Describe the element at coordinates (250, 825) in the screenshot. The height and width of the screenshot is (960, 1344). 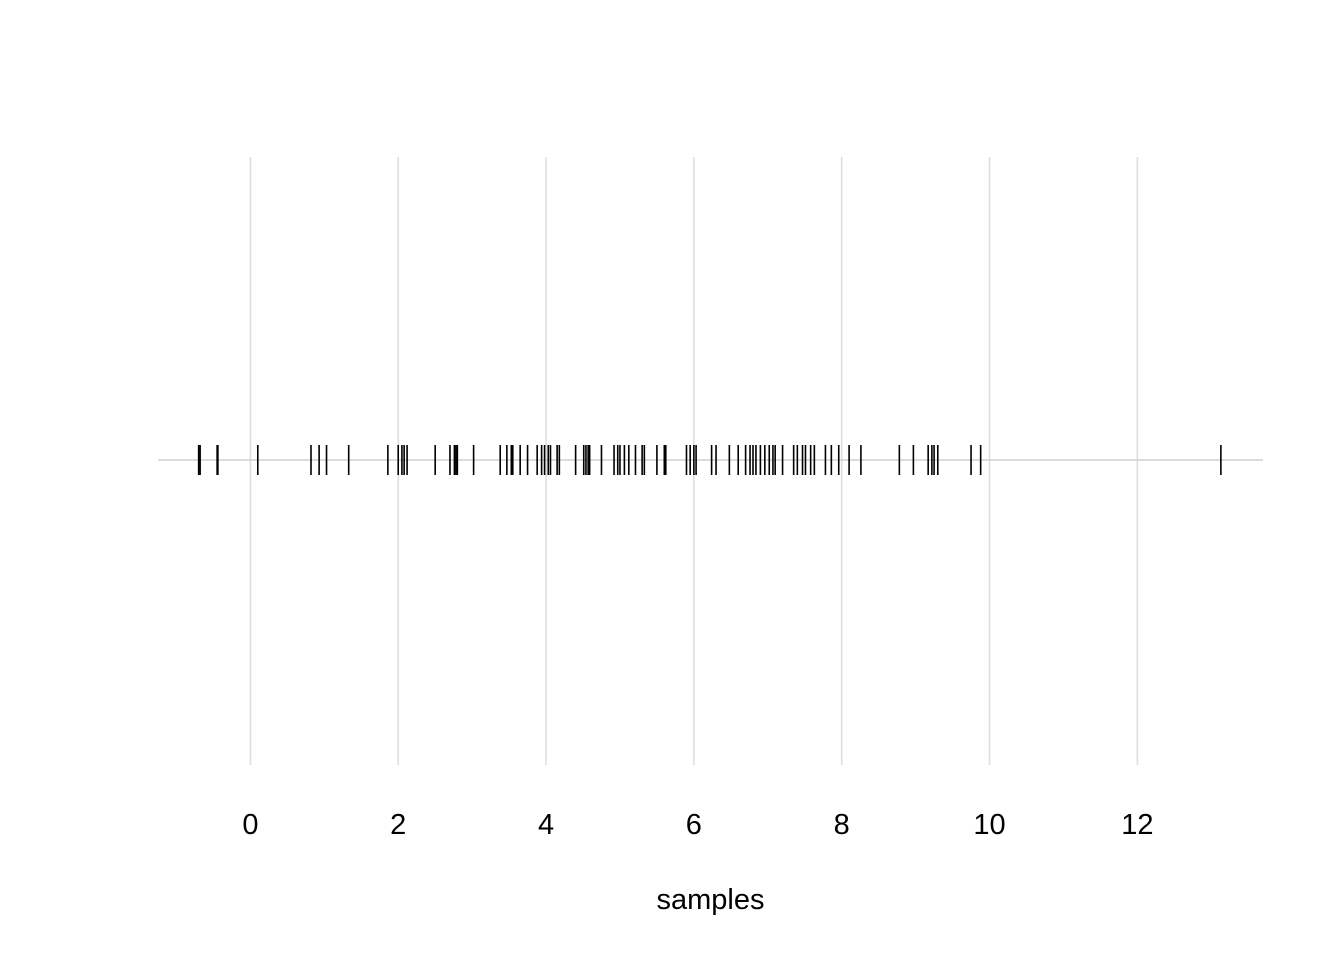
I see `x-tick-label: 0` at that location.